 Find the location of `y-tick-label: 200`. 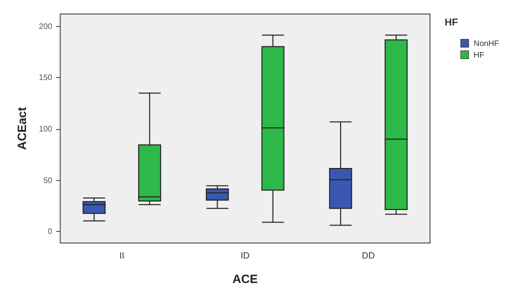

y-tick-label: 200 is located at coordinates (45, 26).